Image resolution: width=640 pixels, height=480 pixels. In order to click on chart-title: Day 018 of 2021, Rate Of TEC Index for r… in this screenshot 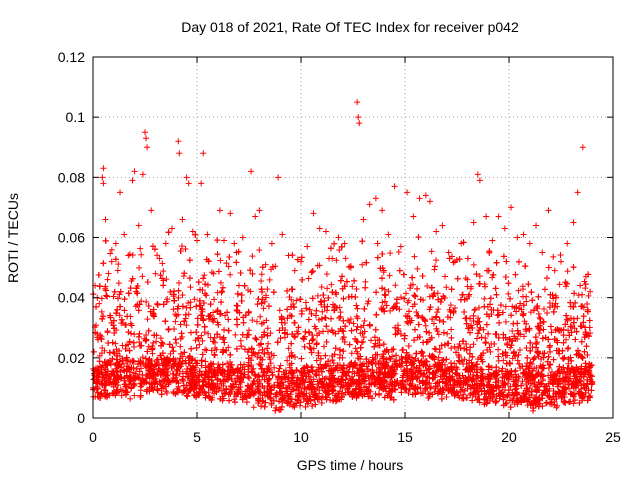, I will do `click(350, 27)`.